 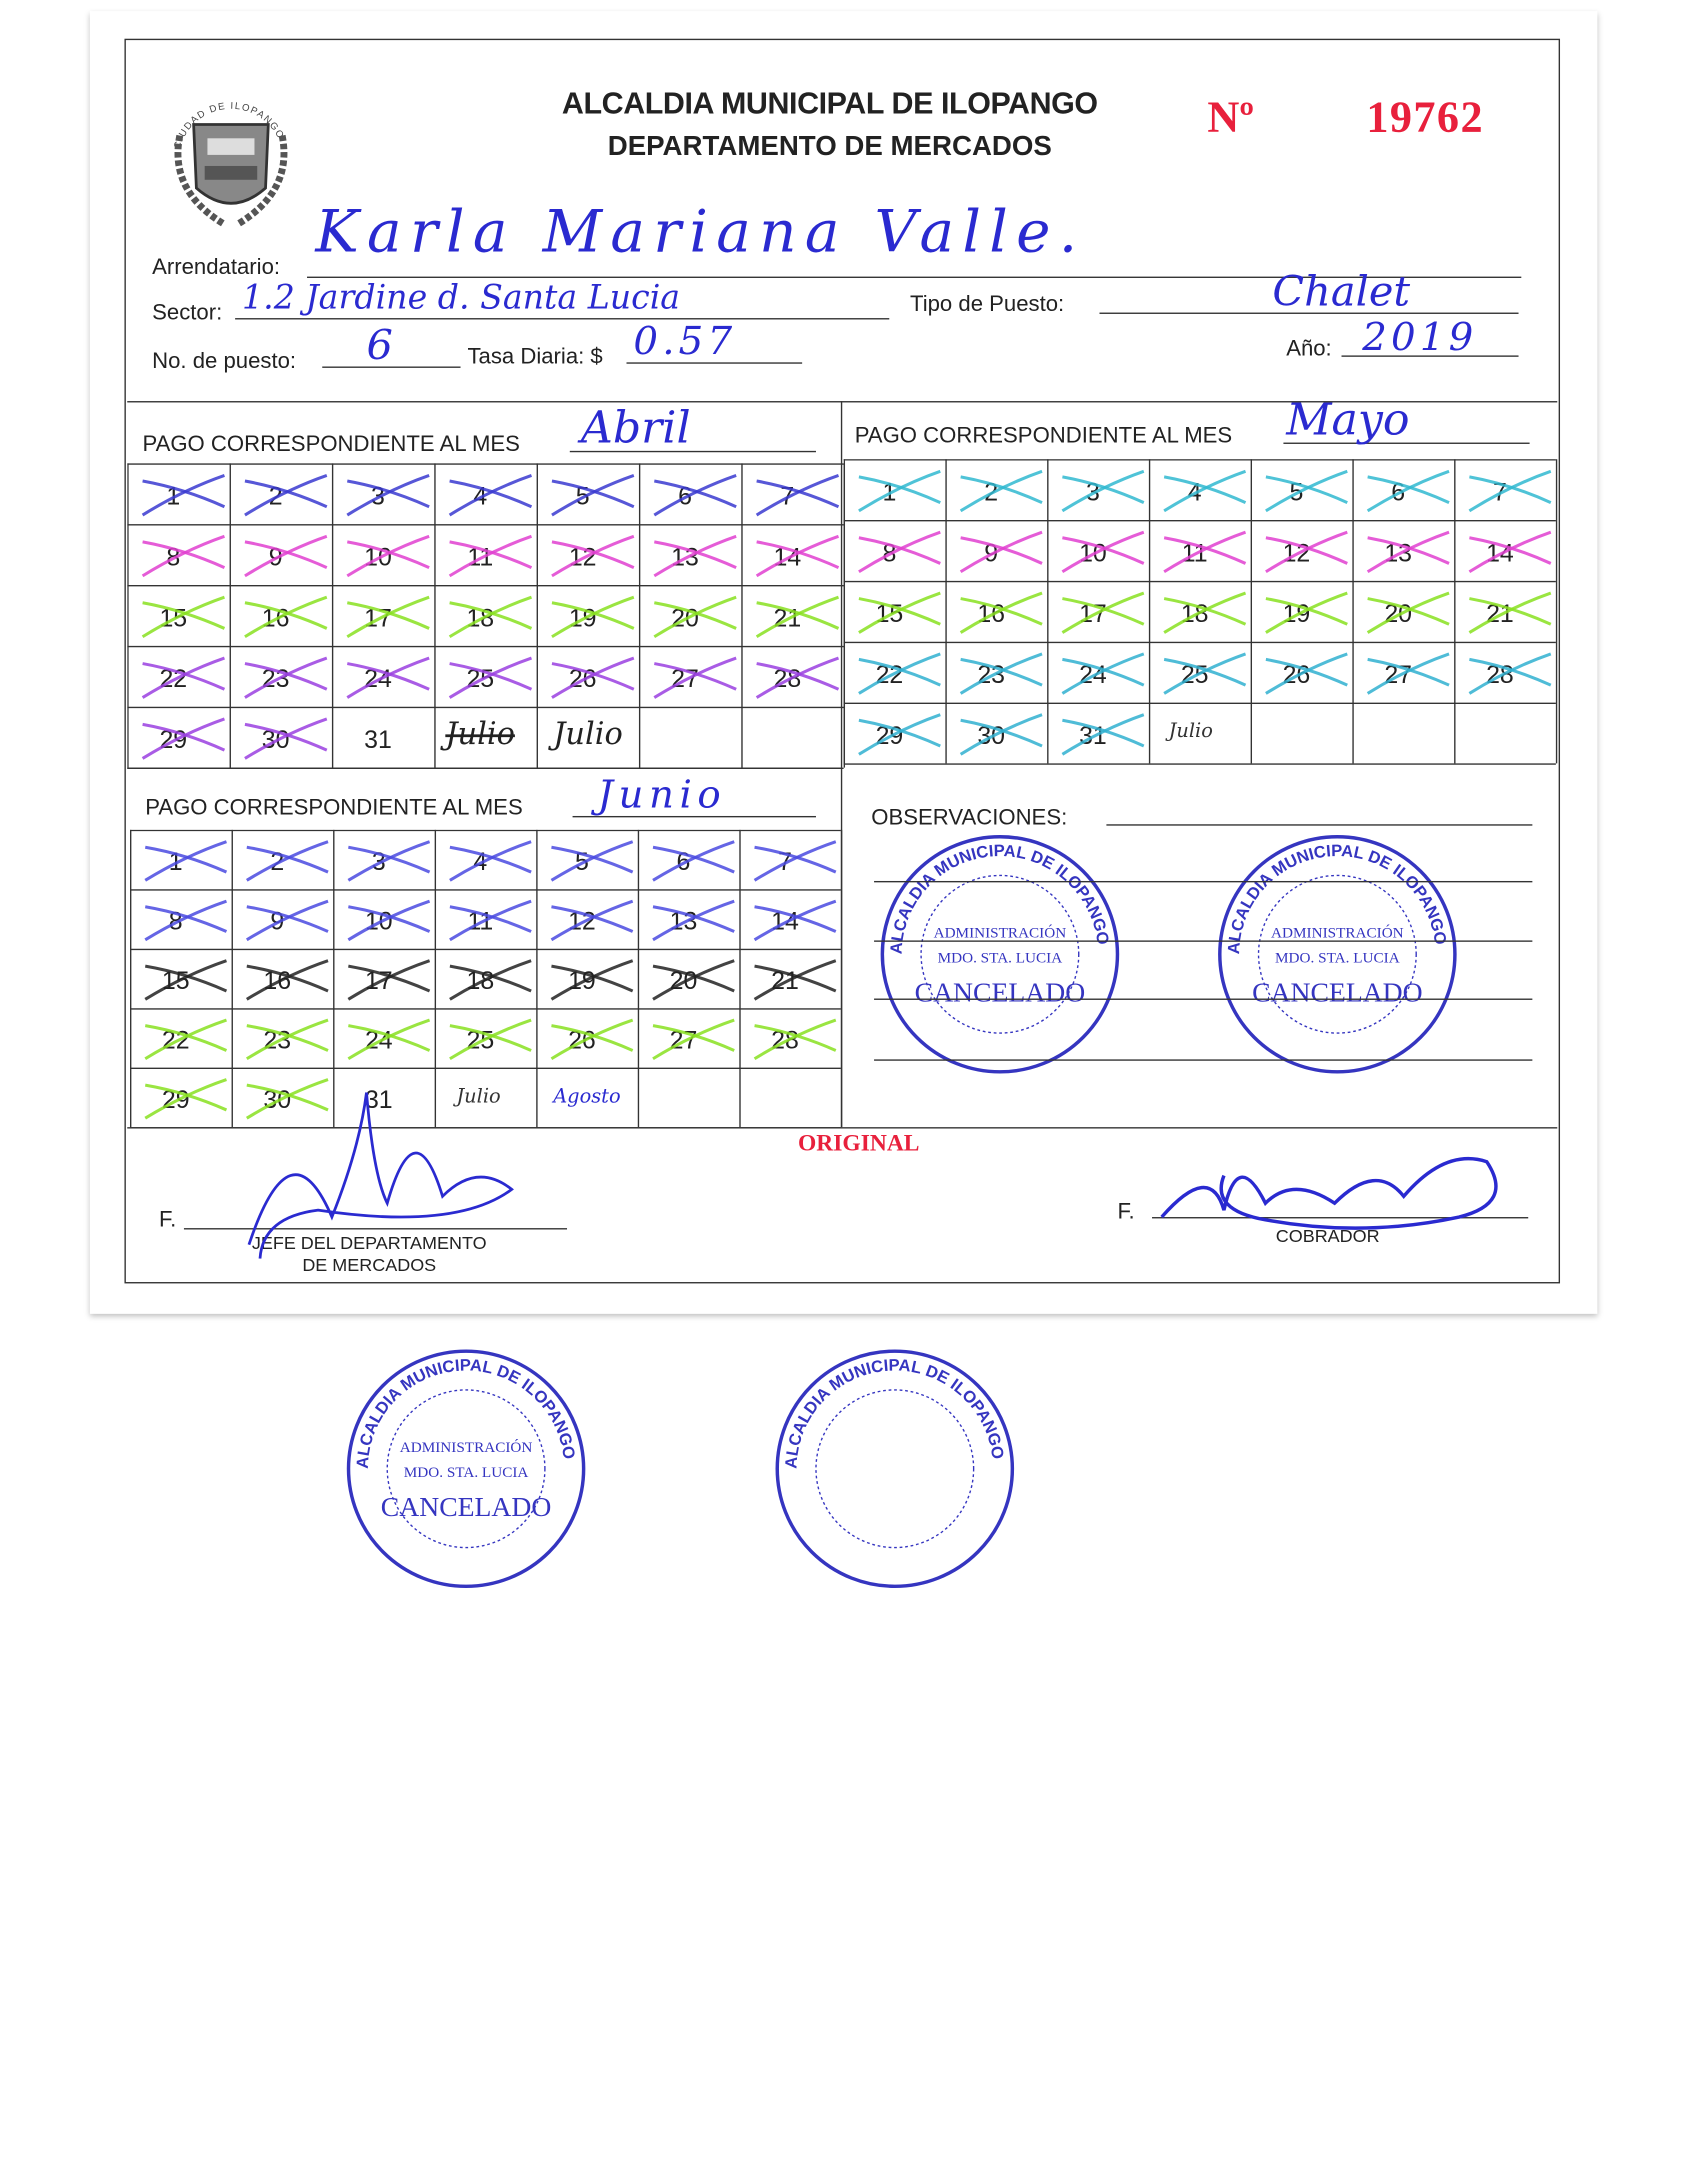 I want to click on municipal-seal-logo: CIUDAD DE ILOPANGO, so click(x=230, y=164).